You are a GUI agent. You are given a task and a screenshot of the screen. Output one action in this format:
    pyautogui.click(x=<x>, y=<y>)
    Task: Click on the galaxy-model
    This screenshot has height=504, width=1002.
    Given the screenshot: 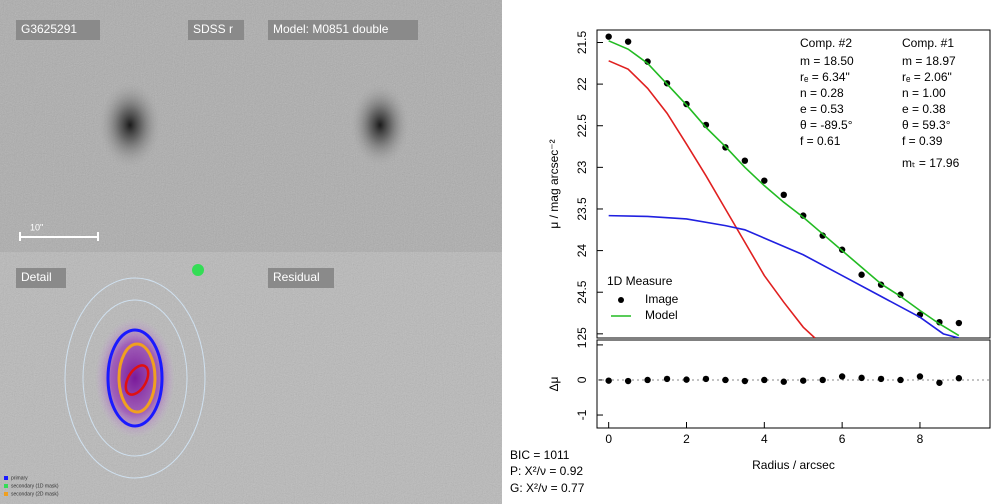 What is the action you would take?
    pyautogui.click(x=380, y=125)
    